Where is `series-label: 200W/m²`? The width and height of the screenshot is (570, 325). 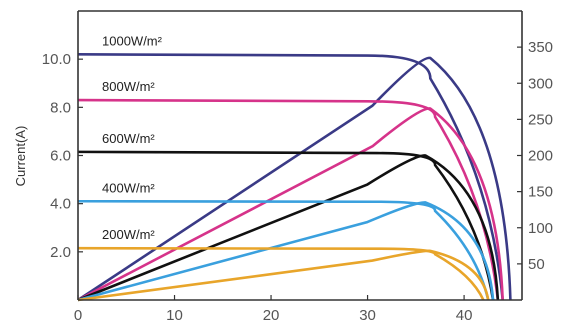 series-label: 200W/m² is located at coordinates (128, 234).